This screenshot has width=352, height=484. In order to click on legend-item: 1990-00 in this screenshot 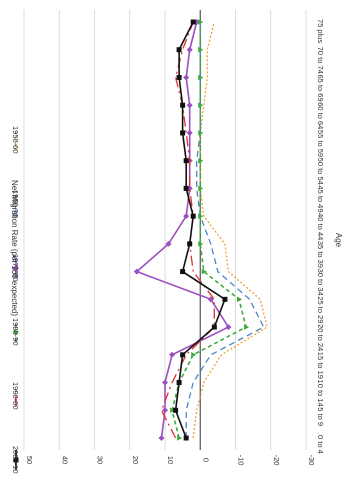, I will do `click(15, 396)`.